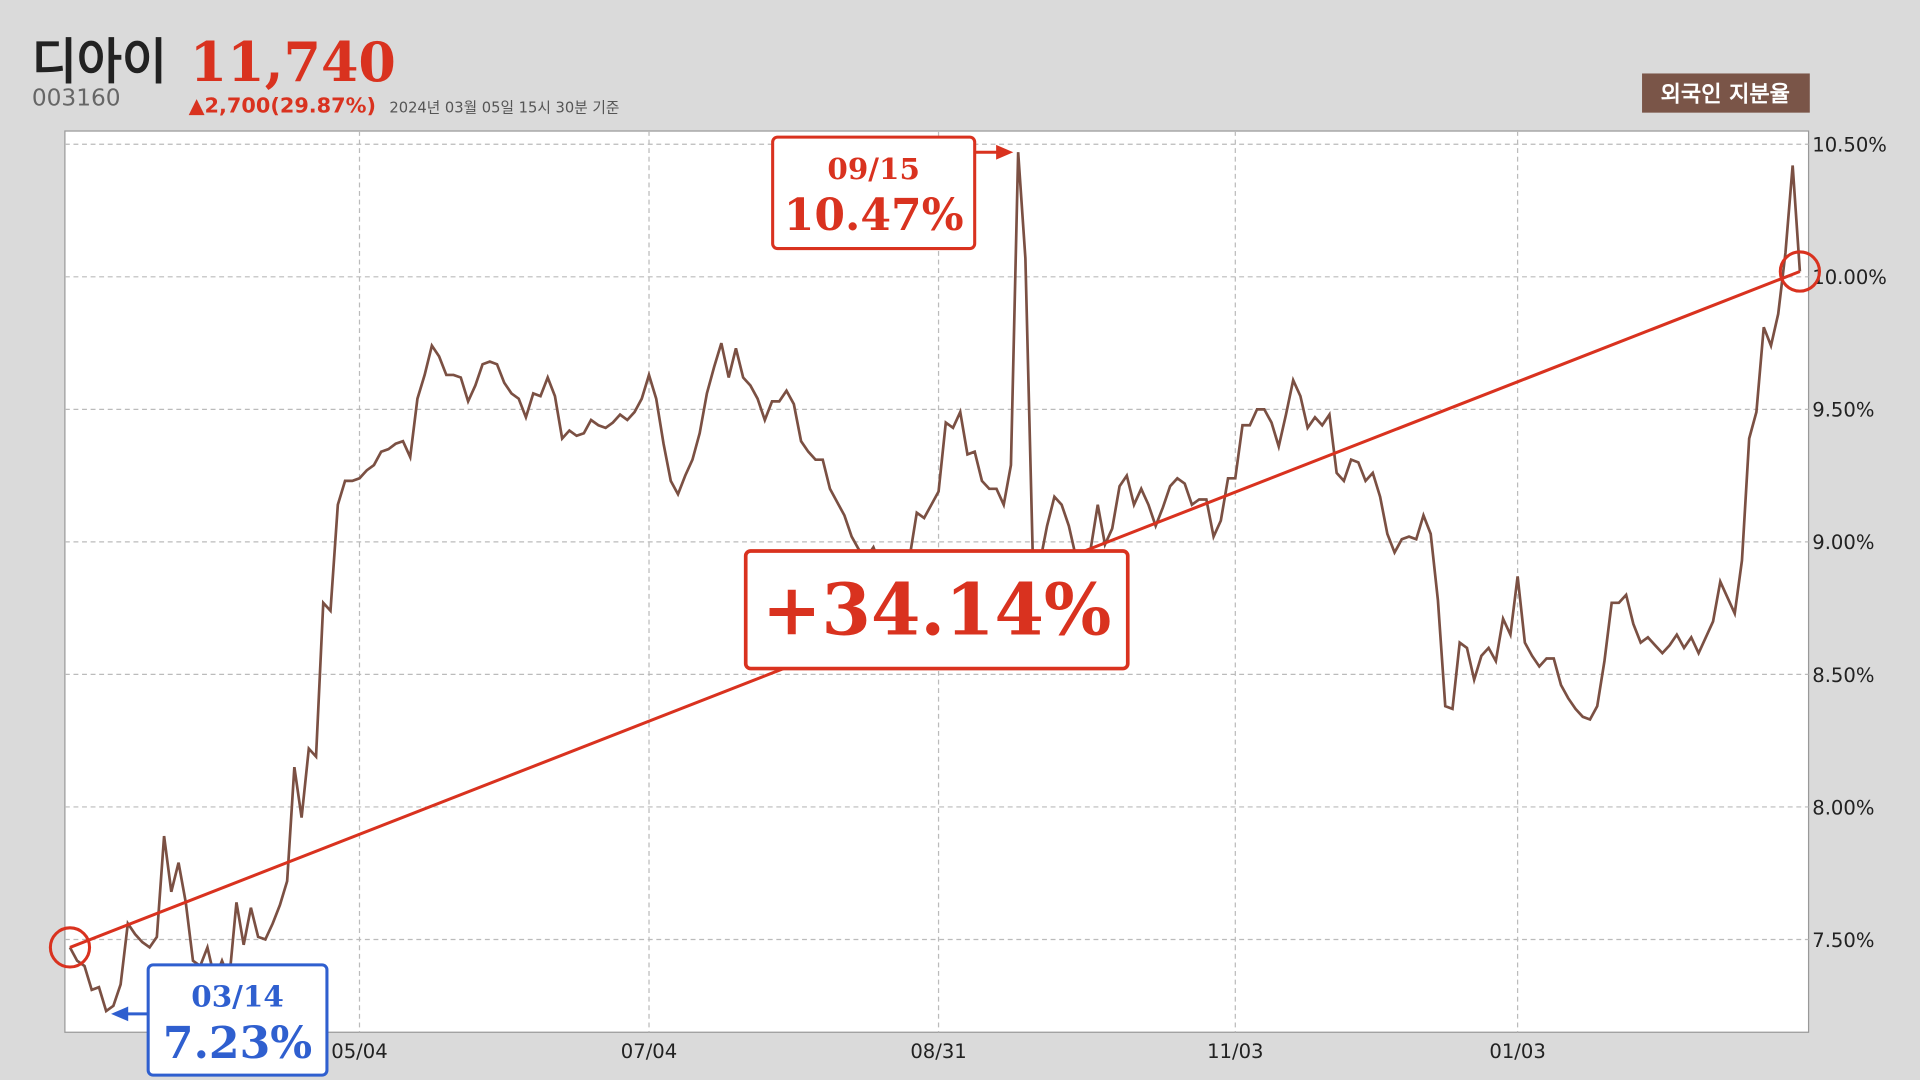  I want to click on change-label: +34.14%, so click(936, 609).